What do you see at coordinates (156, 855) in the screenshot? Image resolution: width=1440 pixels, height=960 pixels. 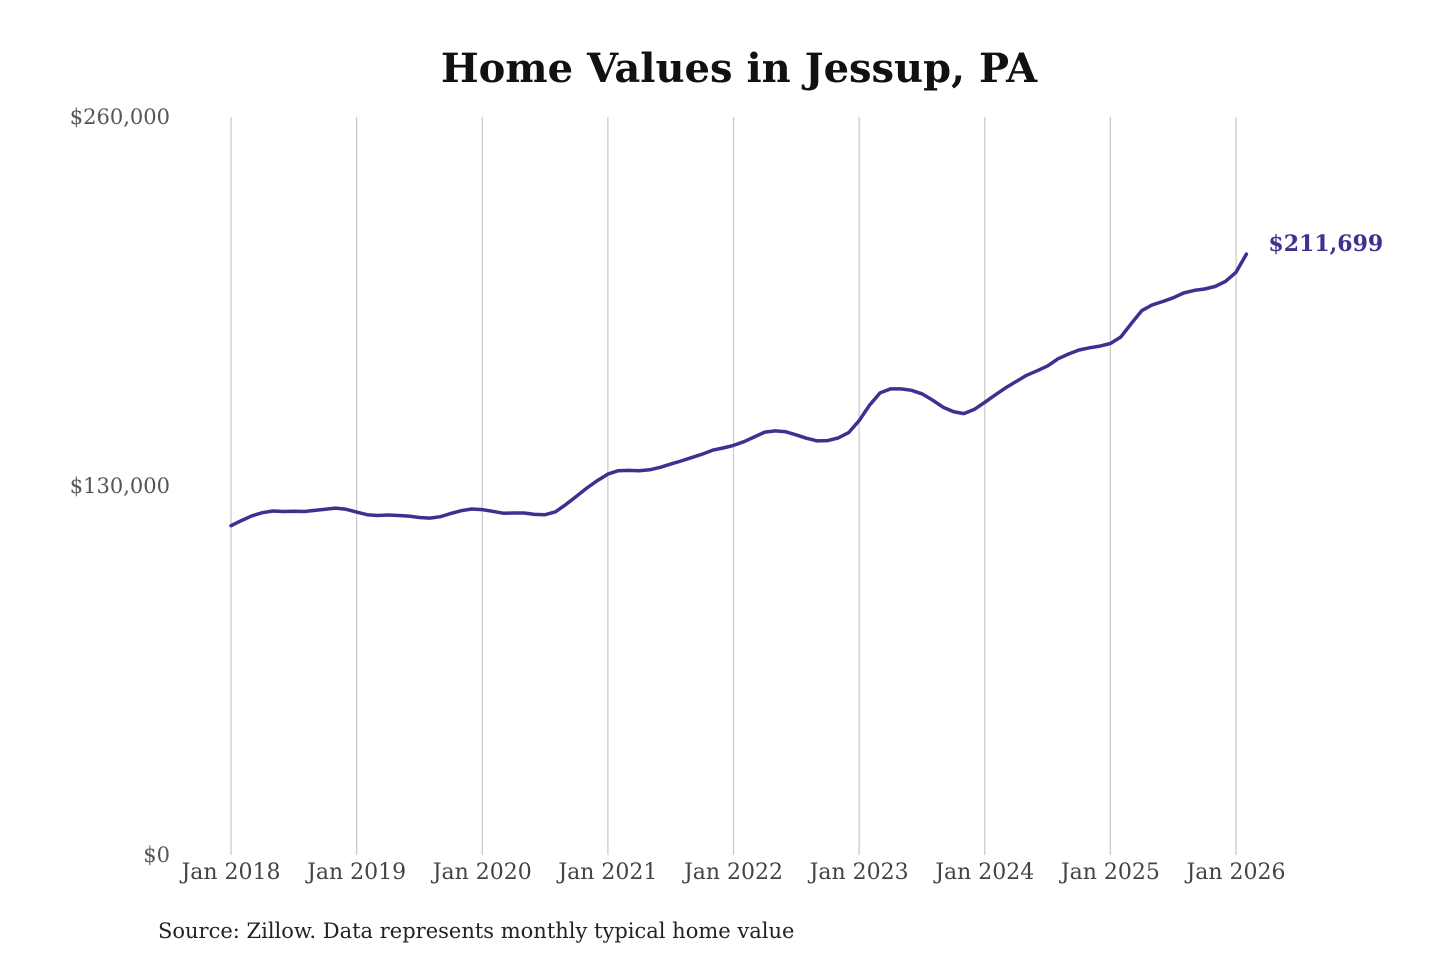 I see `y-tick-label-0: $0` at bounding box center [156, 855].